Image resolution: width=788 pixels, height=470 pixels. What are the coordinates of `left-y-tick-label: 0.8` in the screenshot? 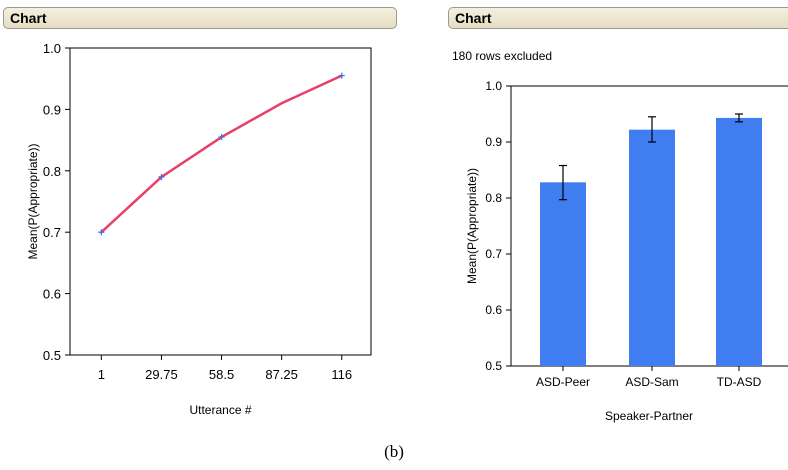 It's located at (52, 171).